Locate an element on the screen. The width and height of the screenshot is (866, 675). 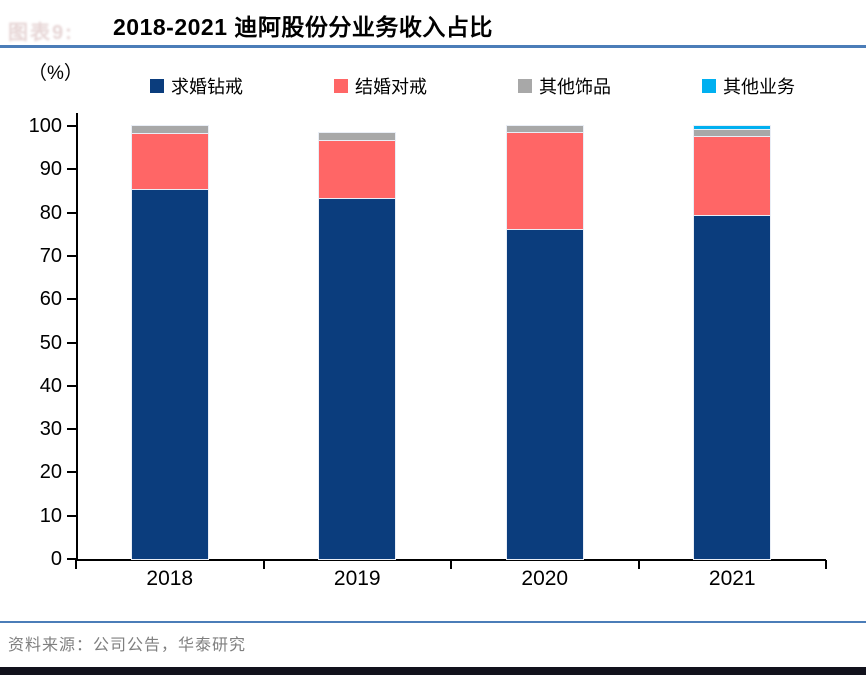
footer-divider-line is located at coordinates (433, 622).